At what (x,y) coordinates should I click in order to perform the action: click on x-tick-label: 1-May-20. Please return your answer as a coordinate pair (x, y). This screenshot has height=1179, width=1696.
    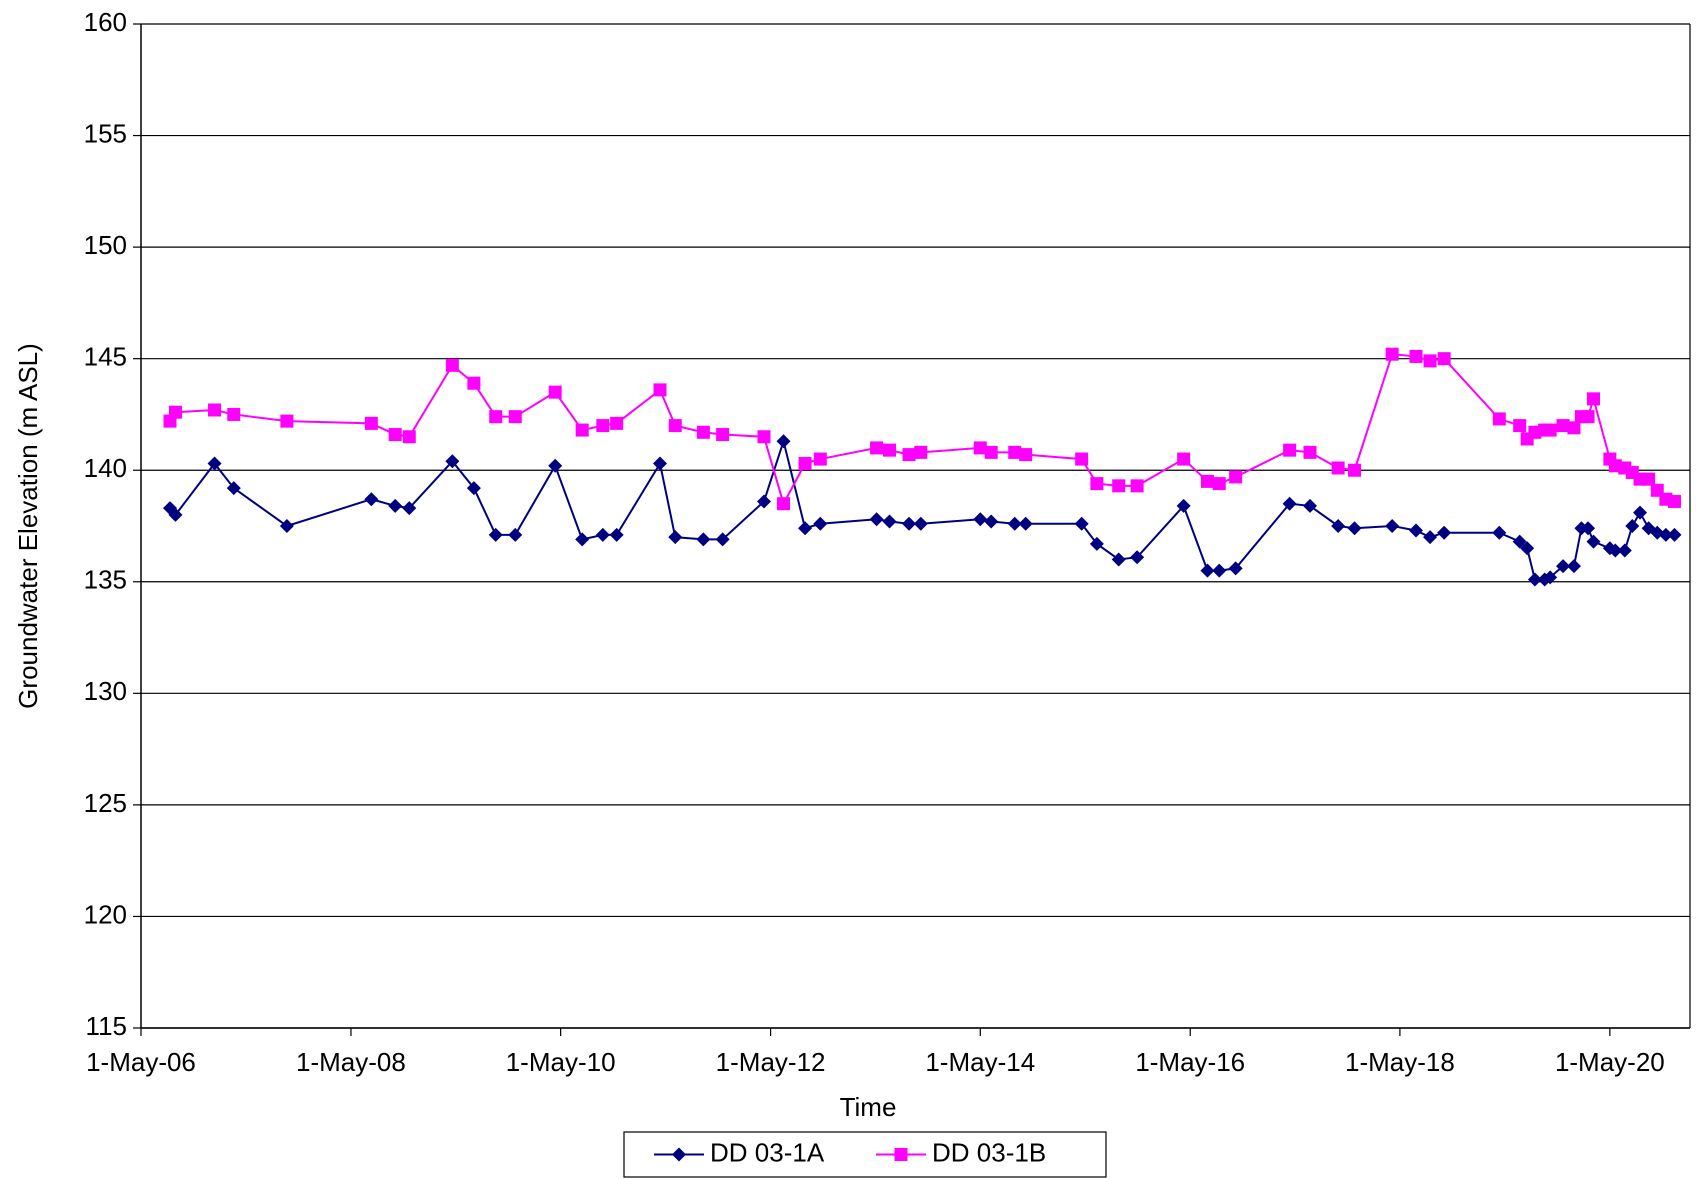
    Looking at the image, I should click on (1610, 1062).